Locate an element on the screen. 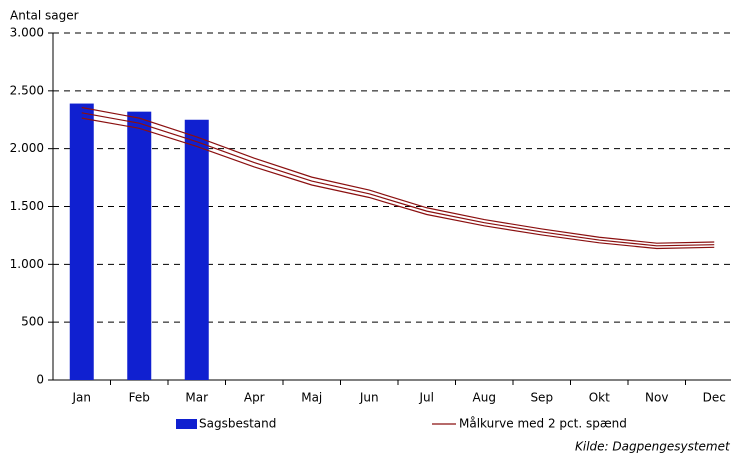  y-axis-label: Antal sager is located at coordinates (44, 16).